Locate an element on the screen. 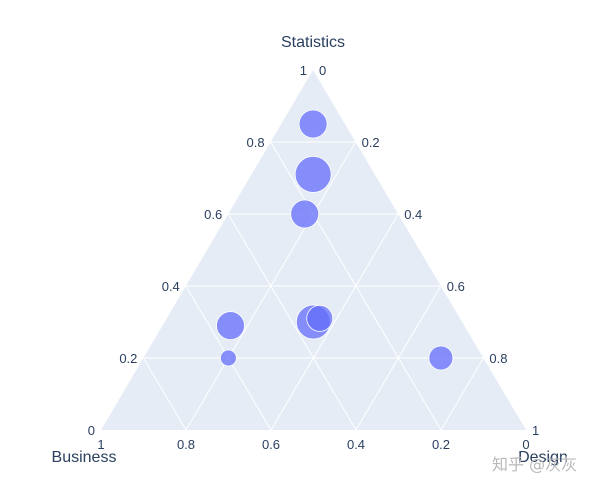 Image resolution: width=600 pixels, height=490 pixels. tick-label-design: 0.2 is located at coordinates (371, 142).